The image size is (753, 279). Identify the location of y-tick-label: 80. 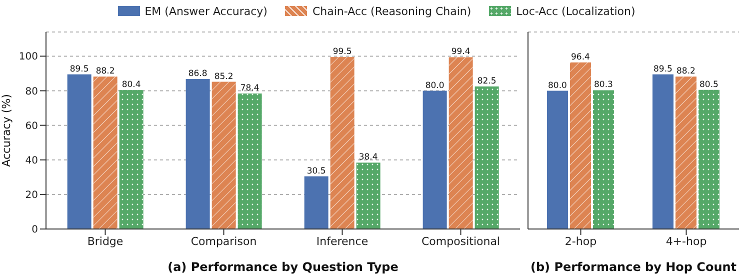
(31, 92).